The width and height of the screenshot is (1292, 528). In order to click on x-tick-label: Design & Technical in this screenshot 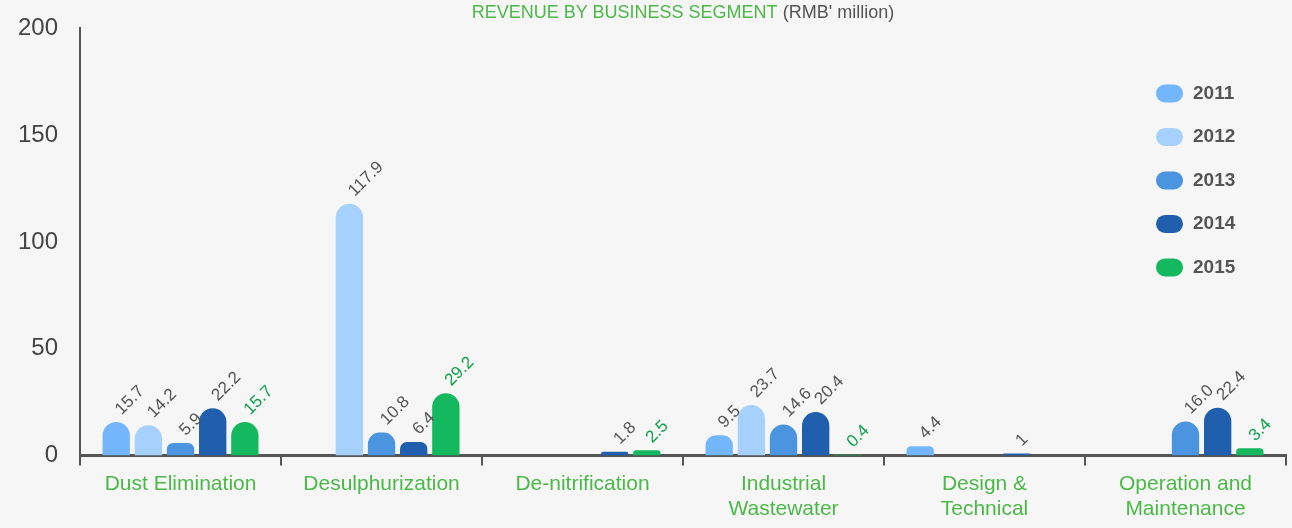, I will do `click(984, 495)`.